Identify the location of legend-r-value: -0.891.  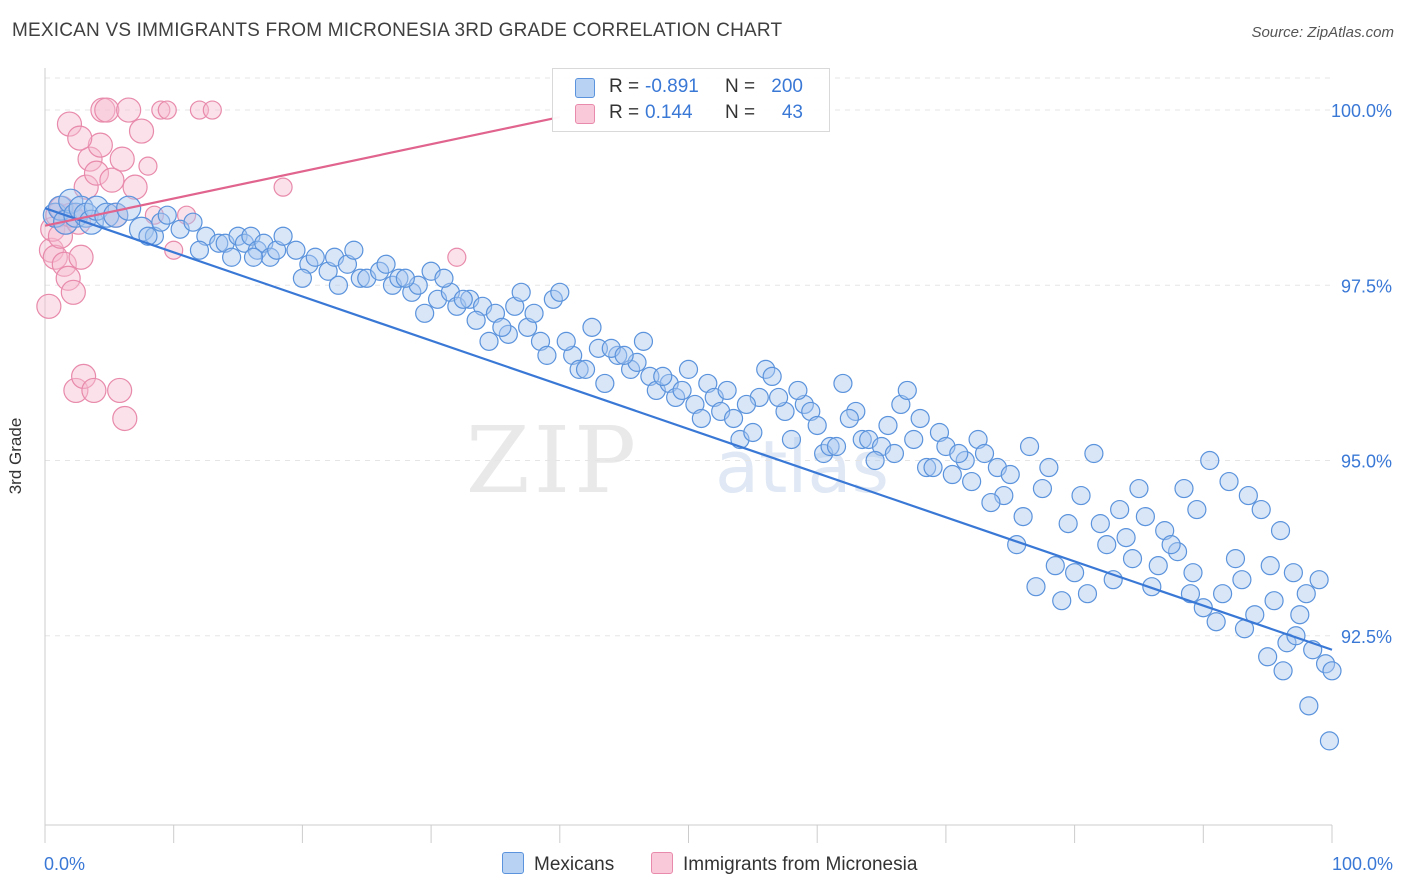
(672, 86).